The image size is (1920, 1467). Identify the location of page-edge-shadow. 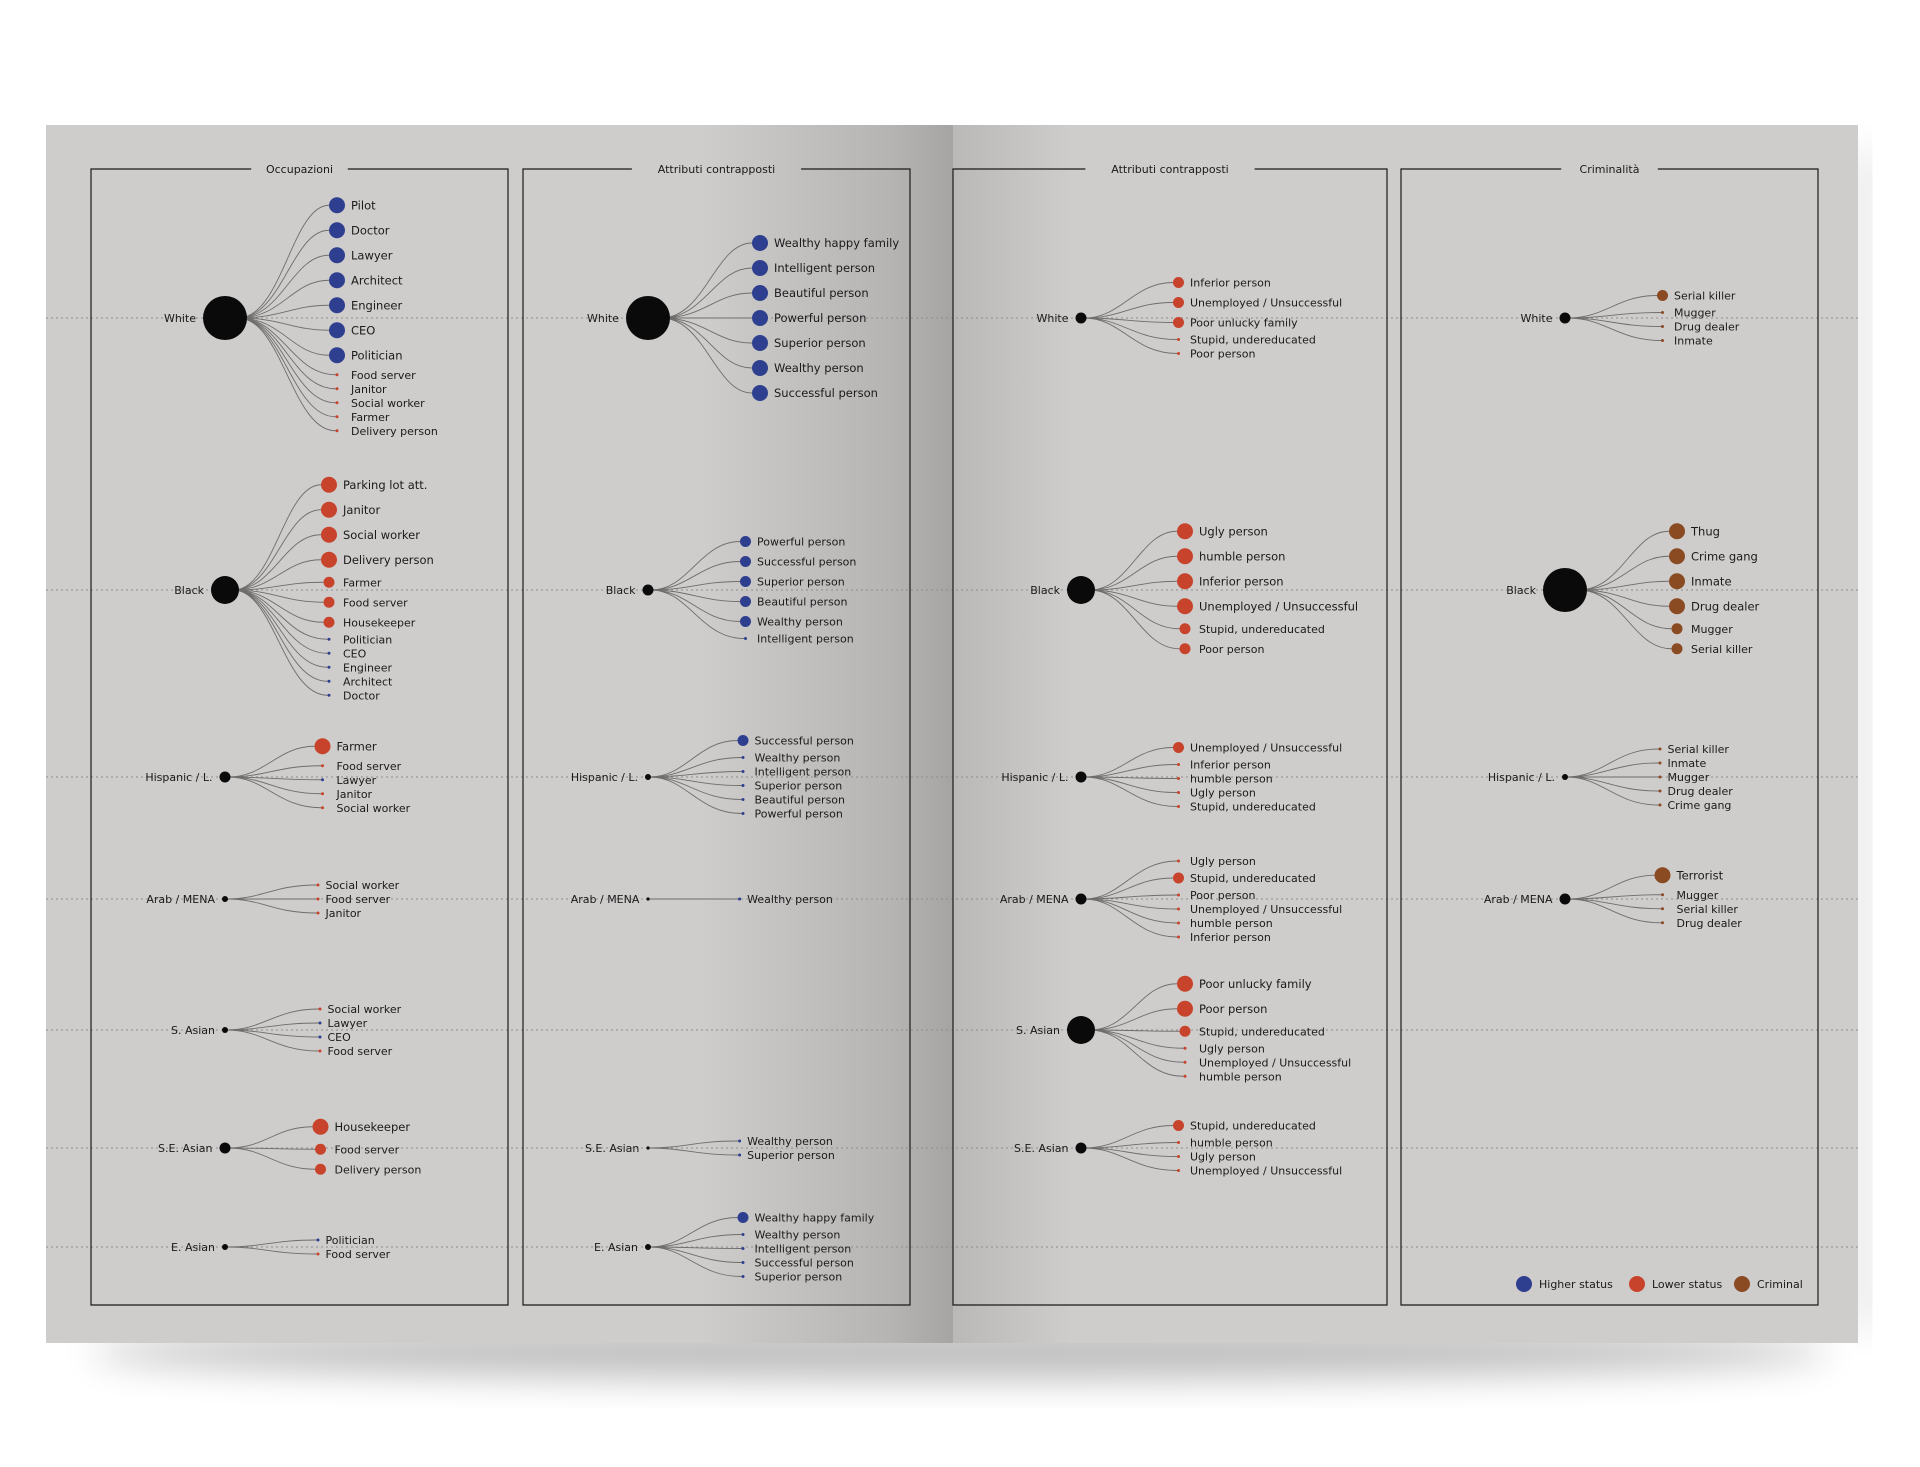
(1864, 740).